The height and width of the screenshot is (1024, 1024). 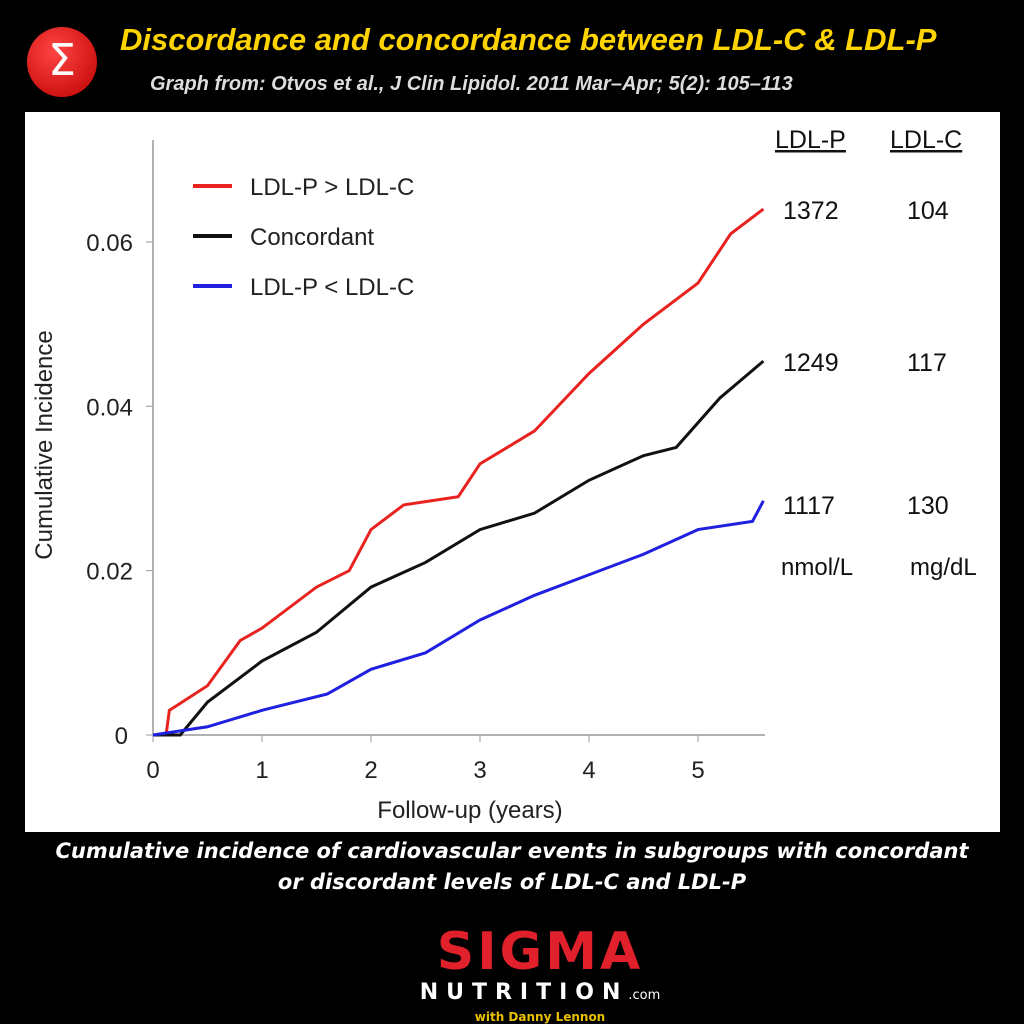 I want to click on x-tick-label: 1, so click(x=261, y=770).